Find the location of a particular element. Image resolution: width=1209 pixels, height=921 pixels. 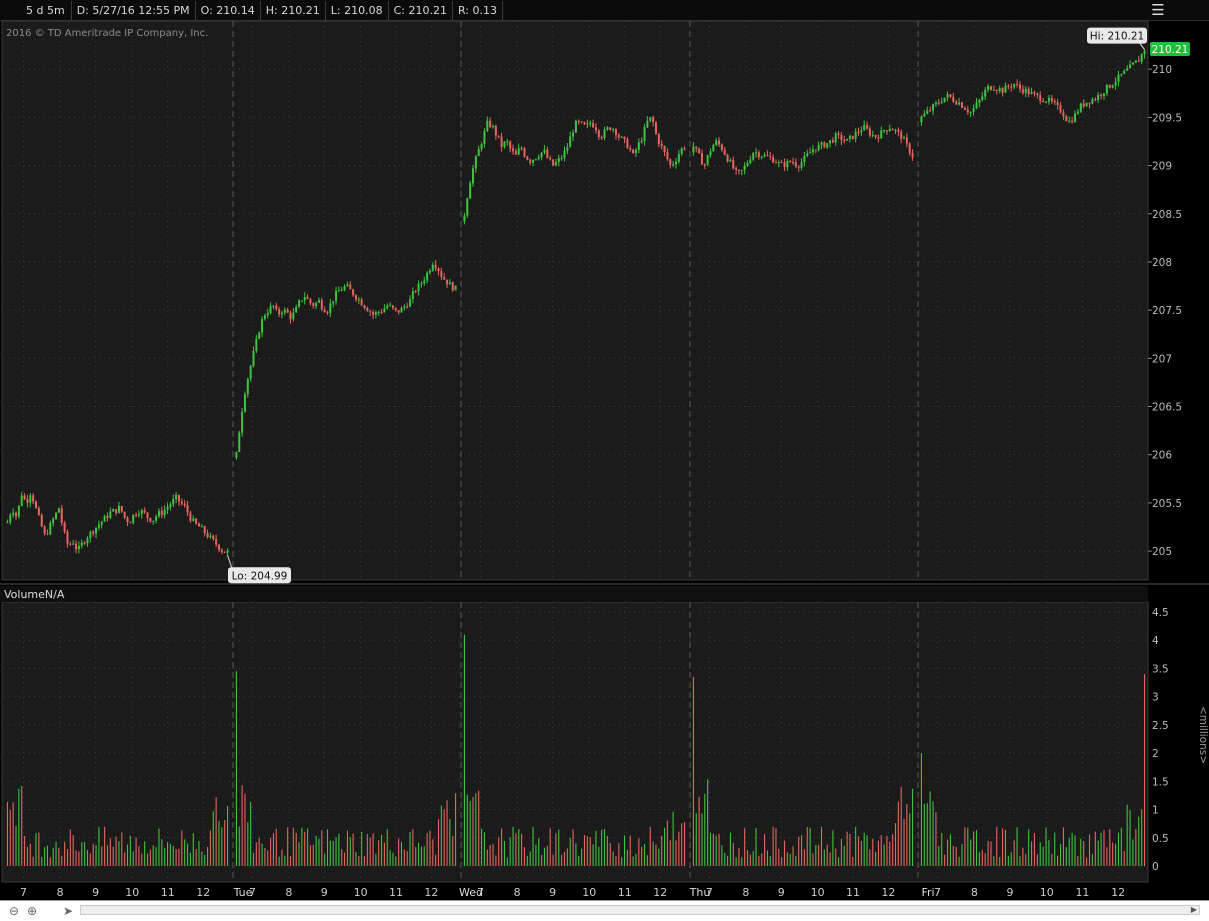

copyright-notice: 2016 © TD Ameritrade IP Company, Inc. is located at coordinates (107, 33).